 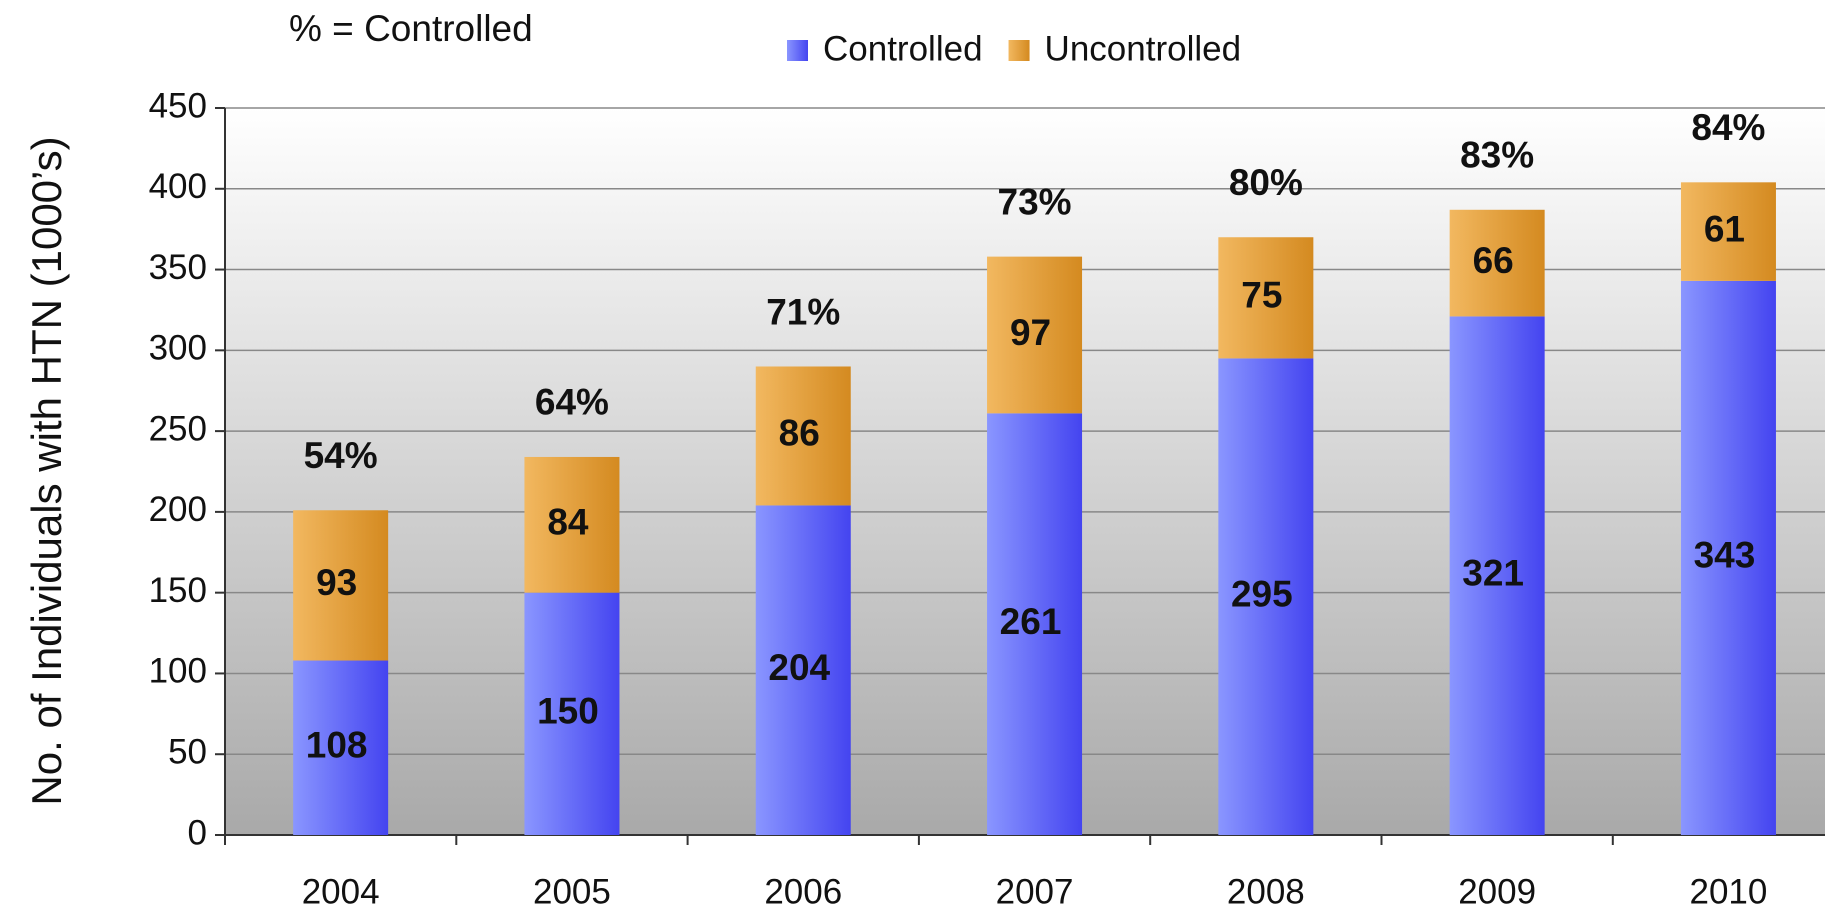 I want to click on y-tick-label: 450, so click(x=178, y=105).